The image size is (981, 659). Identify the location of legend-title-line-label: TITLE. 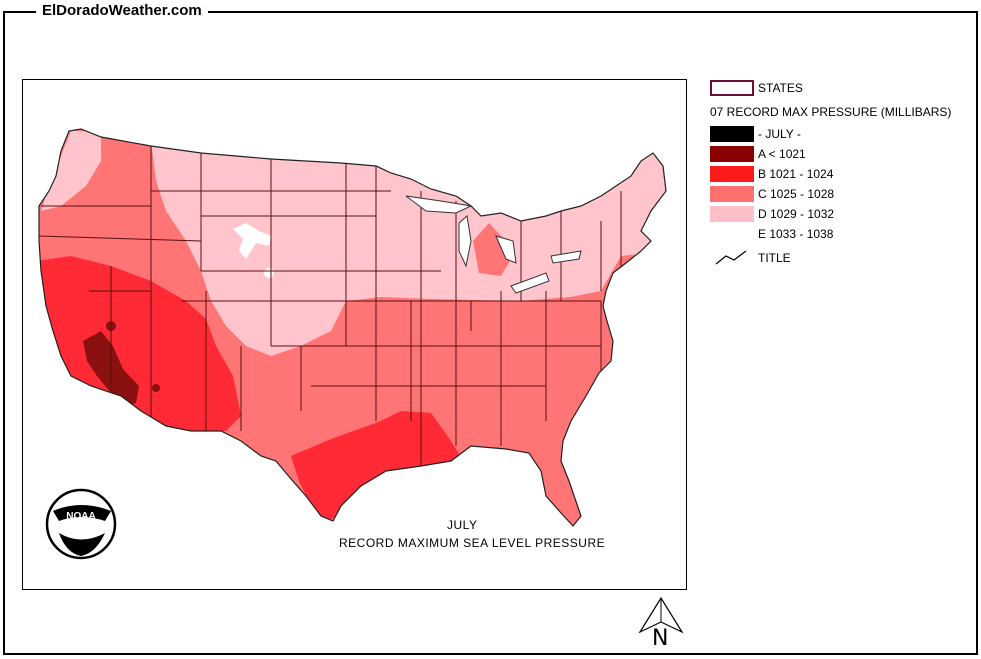
(774, 258).